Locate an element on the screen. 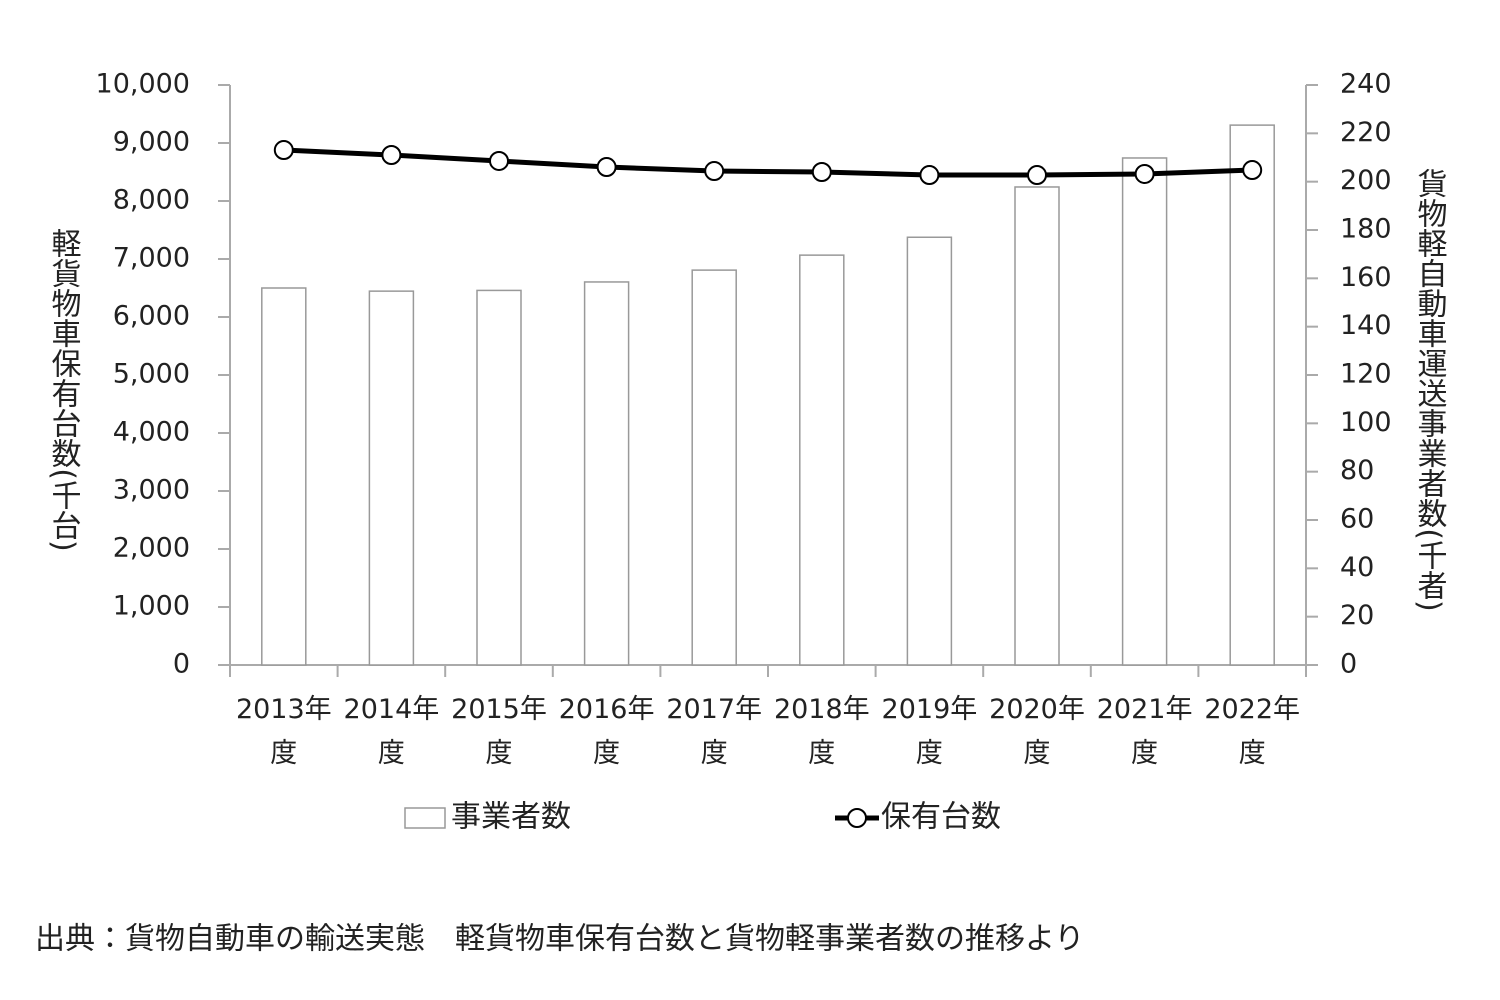  y-tick-label: 10,000 is located at coordinates (143, 84).